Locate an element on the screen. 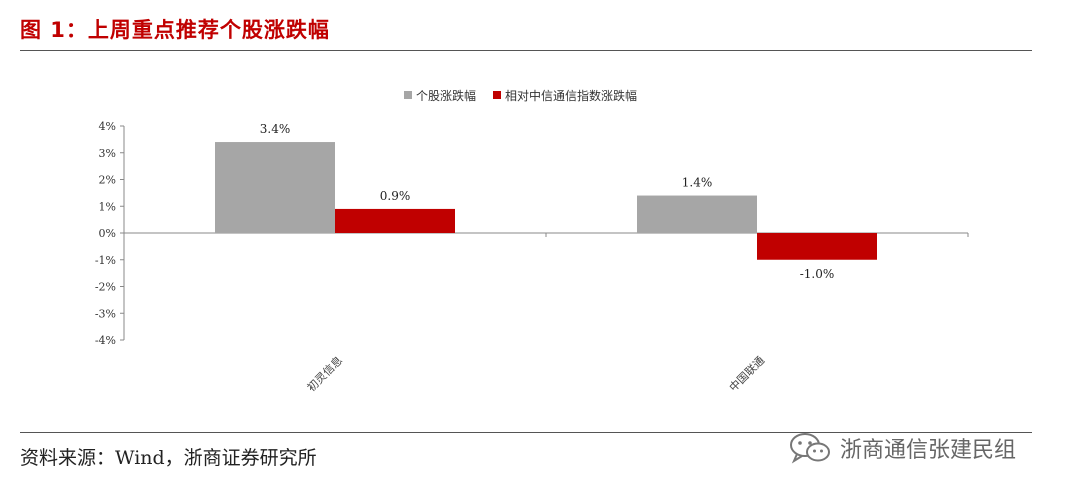 The height and width of the screenshot is (492, 1080). category-label-1: 中国联通 is located at coordinates (747, 374).